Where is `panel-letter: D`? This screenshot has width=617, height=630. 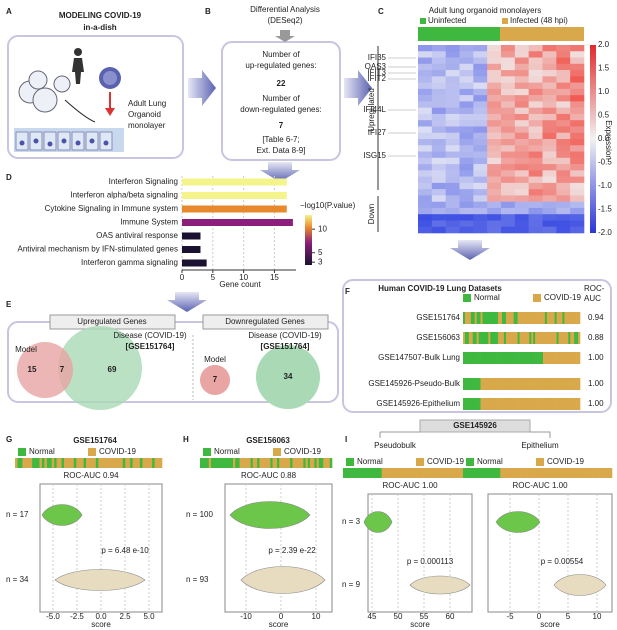 panel-letter: D is located at coordinates (9, 177).